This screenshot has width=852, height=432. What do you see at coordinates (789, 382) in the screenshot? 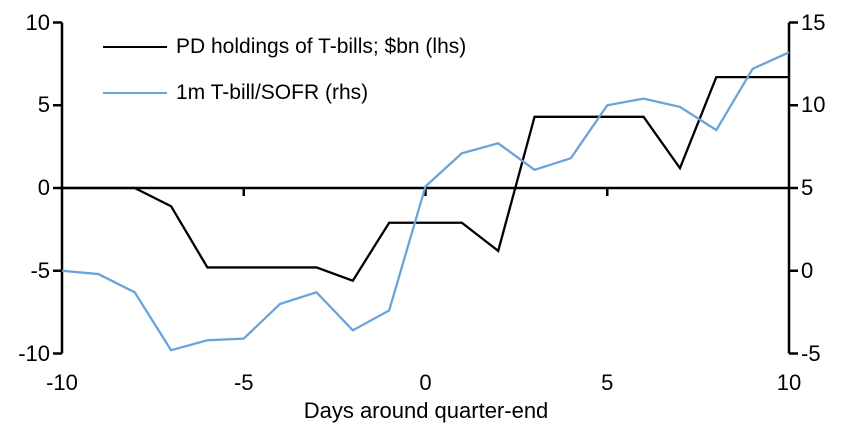
I see `x-axis-tick-label: 10` at bounding box center [789, 382].